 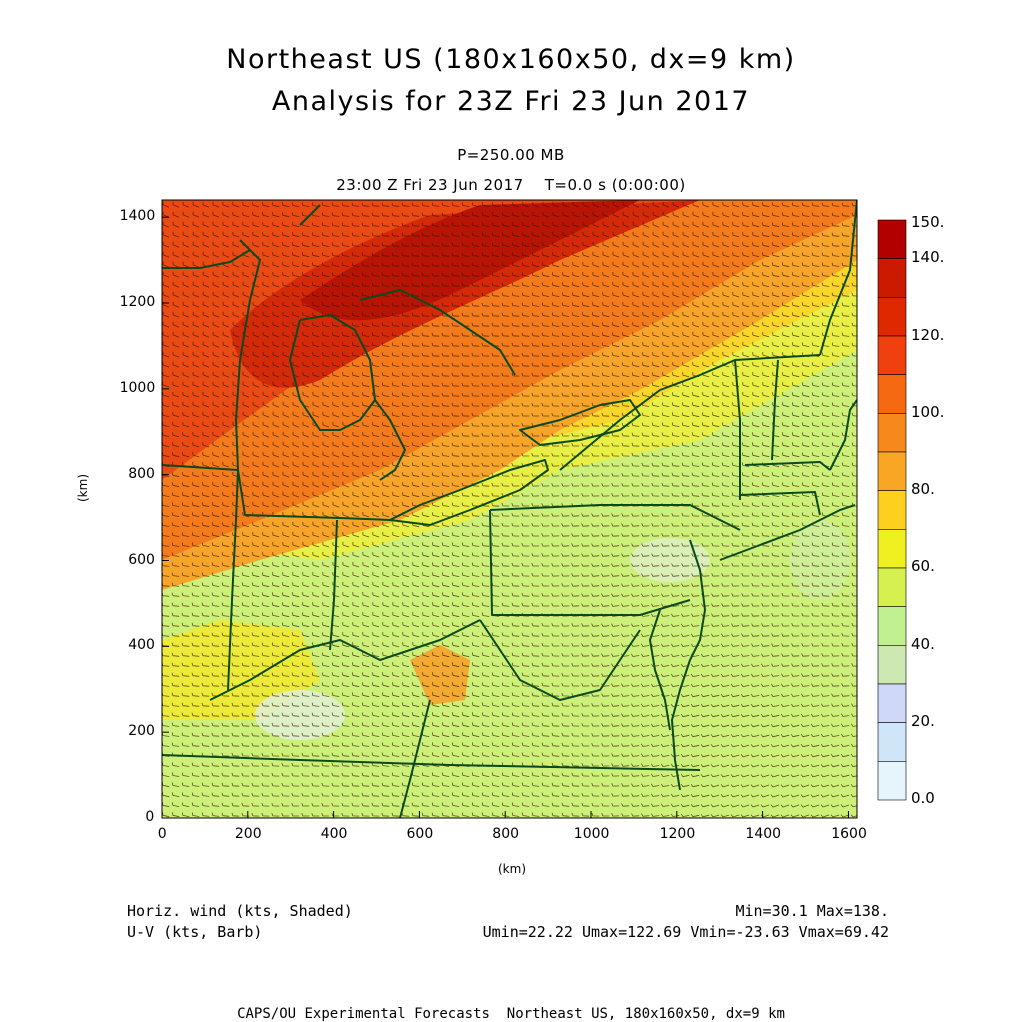 I want to click on y-tick-label: 400, so click(x=141, y=645).